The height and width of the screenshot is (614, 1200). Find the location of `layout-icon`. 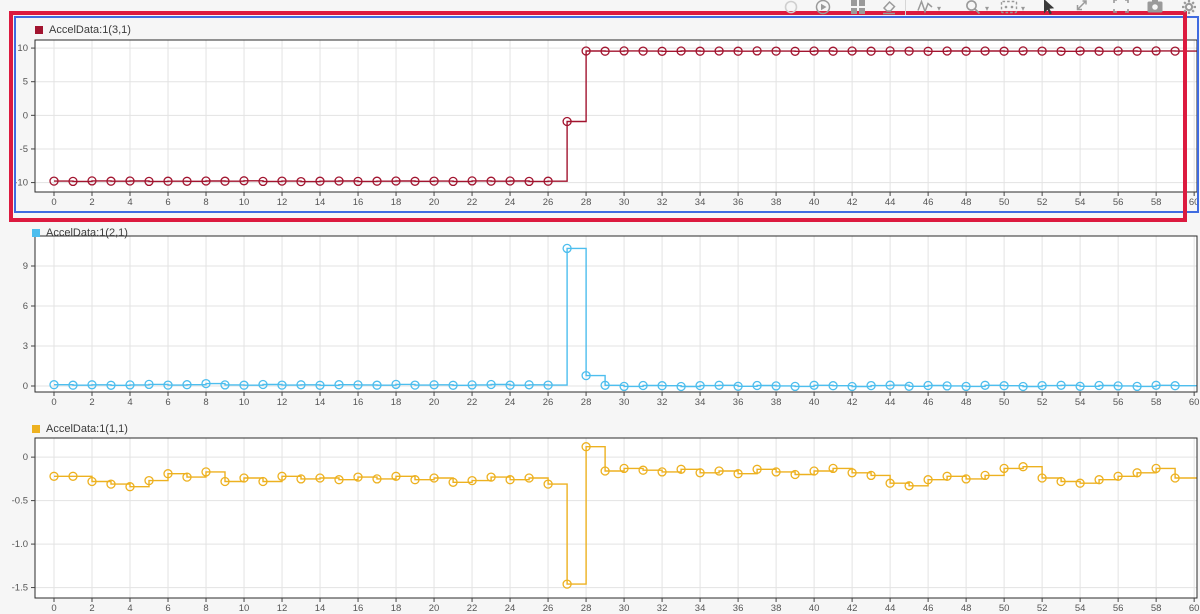

layout-icon is located at coordinates (859, 9).